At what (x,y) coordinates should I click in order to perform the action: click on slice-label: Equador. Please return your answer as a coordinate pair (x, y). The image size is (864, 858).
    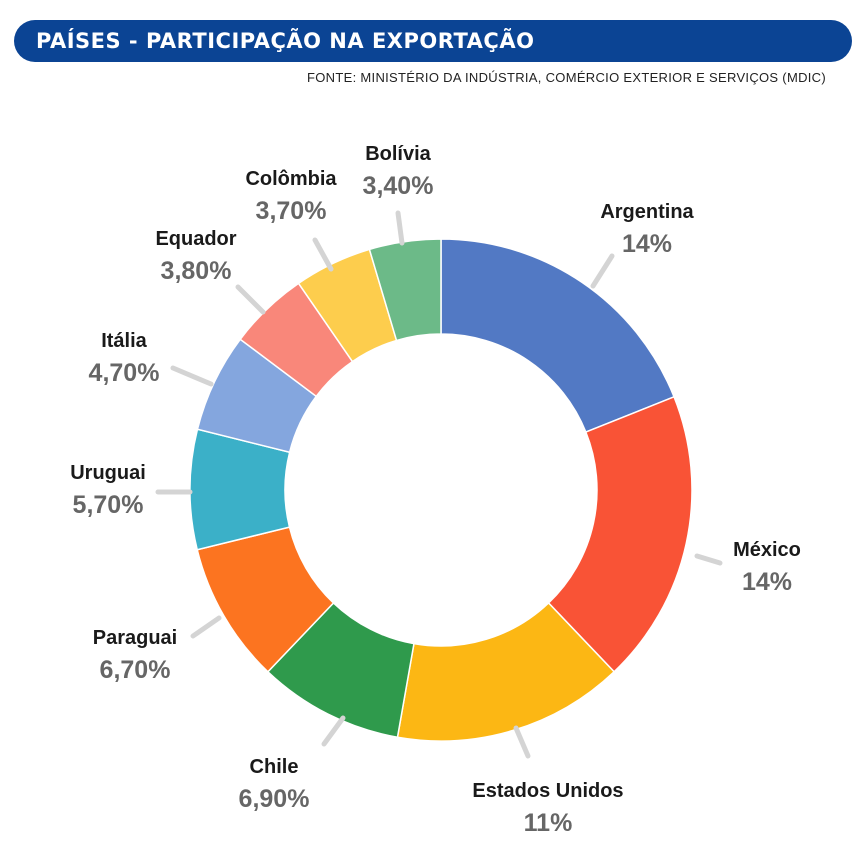
    Looking at the image, I should click on (195, 239).